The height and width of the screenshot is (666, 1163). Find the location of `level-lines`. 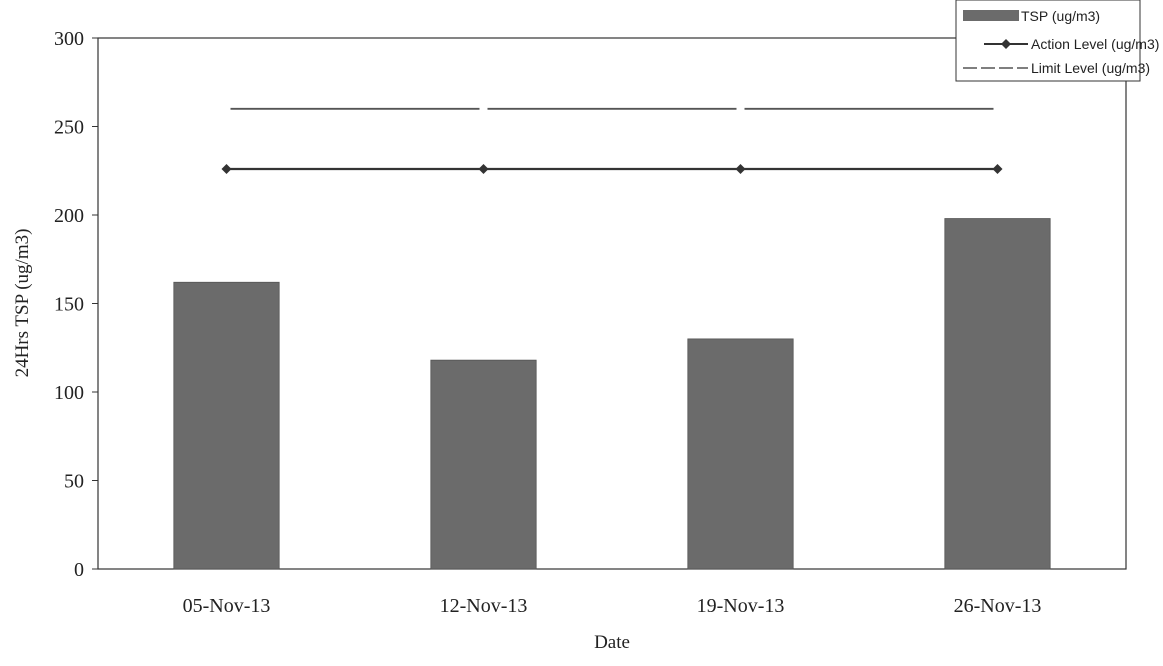

level-lines is located at coordinates (612, 140).